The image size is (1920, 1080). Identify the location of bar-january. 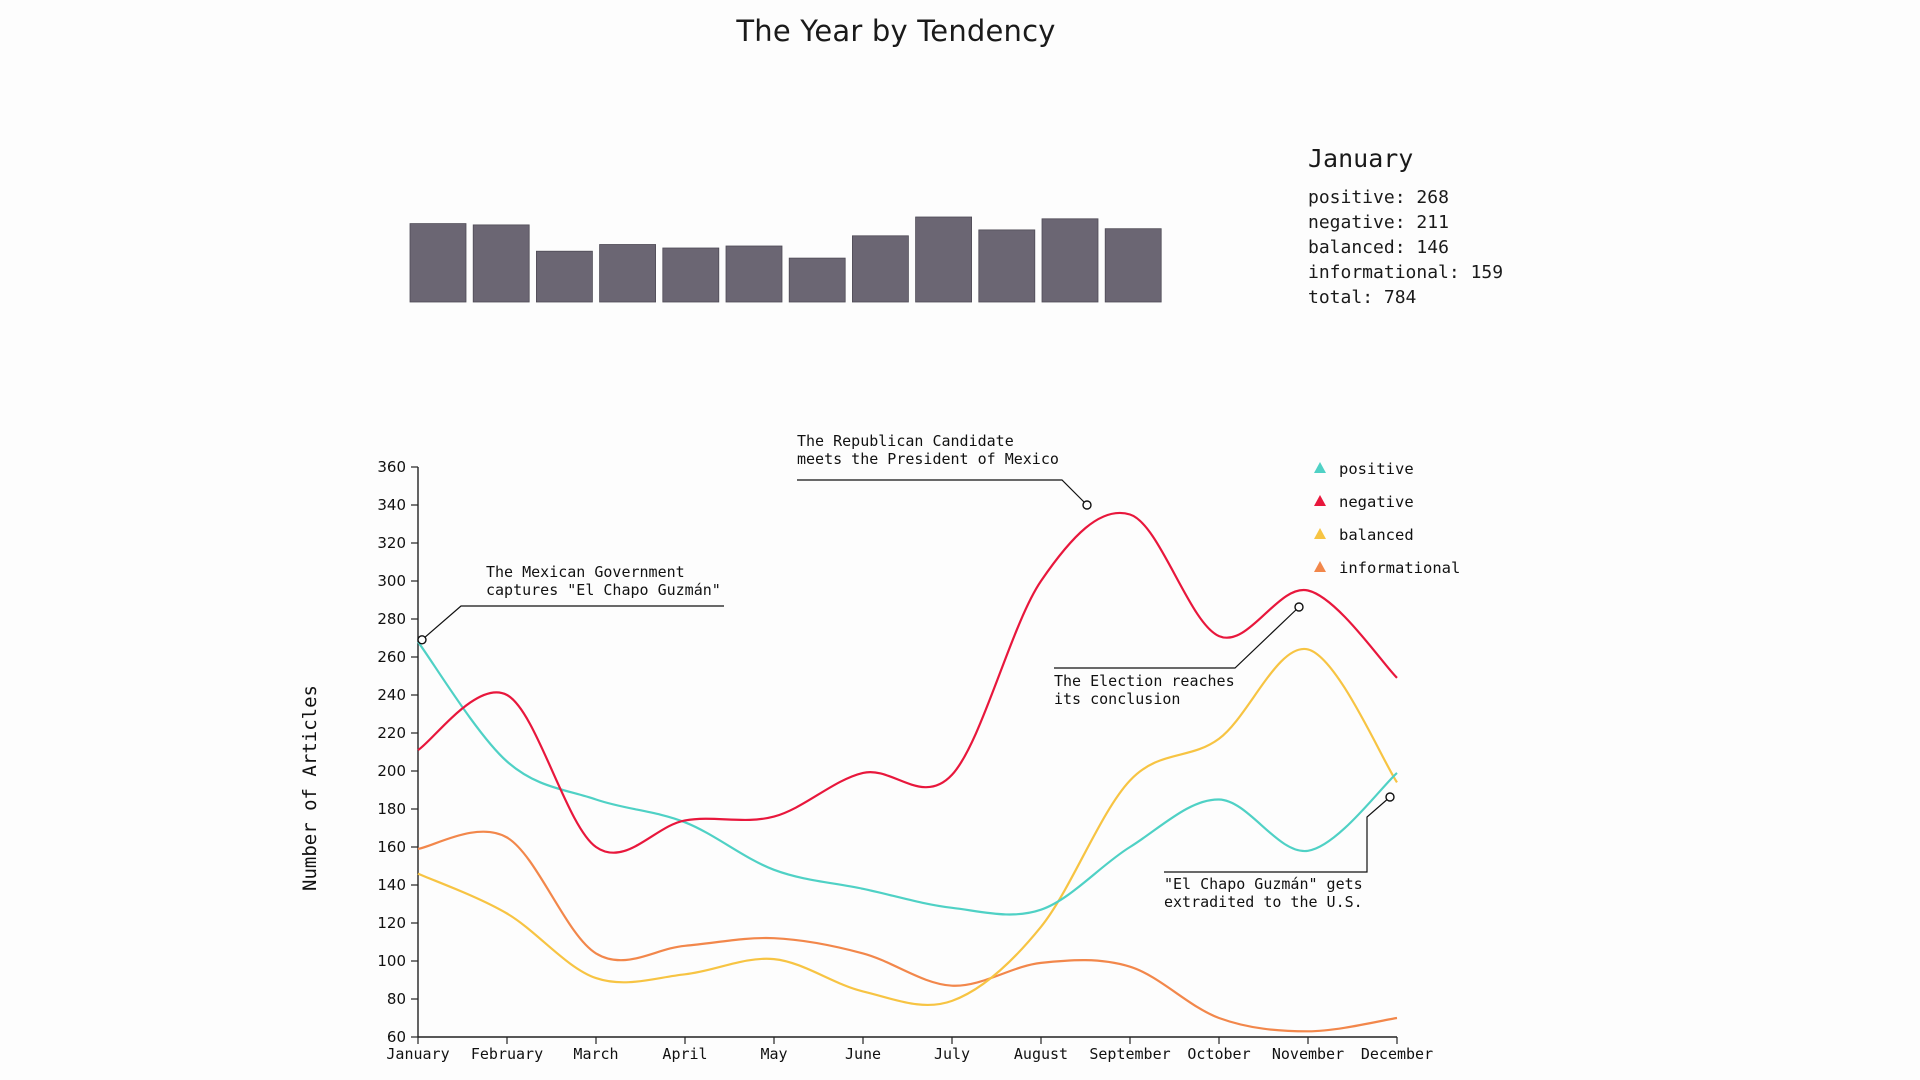
(438, 263).